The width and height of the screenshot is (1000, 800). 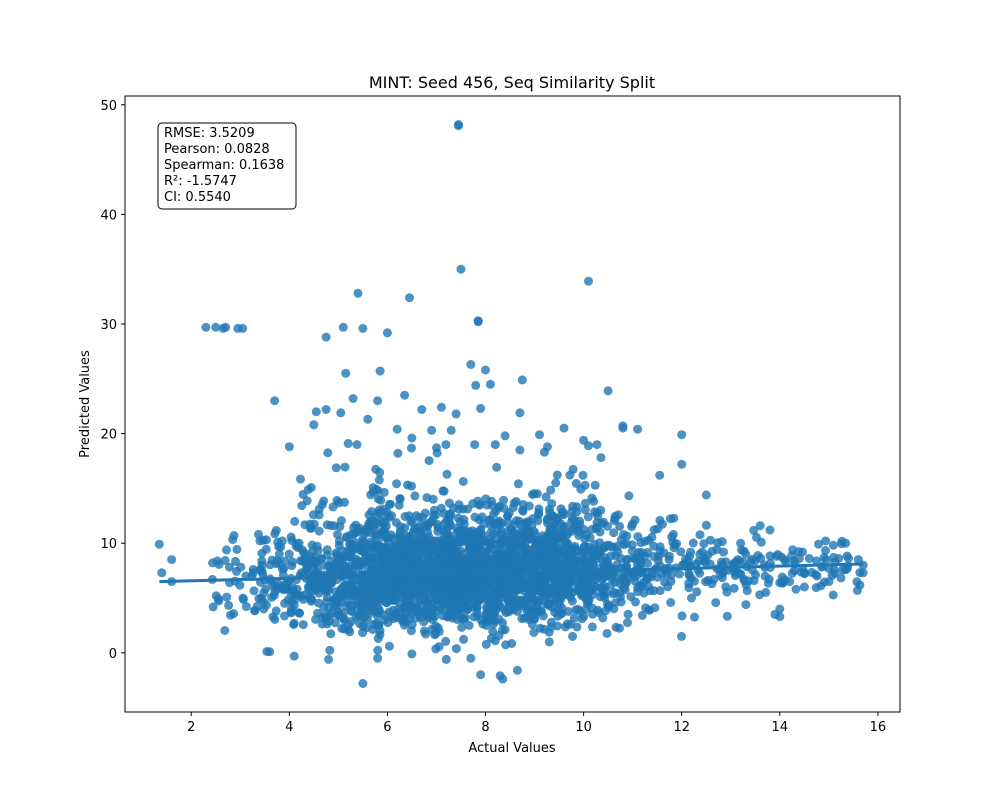 I want to click on x-axis: 2 4 6 8 10 12 14 16, so click(x=536, y=723).